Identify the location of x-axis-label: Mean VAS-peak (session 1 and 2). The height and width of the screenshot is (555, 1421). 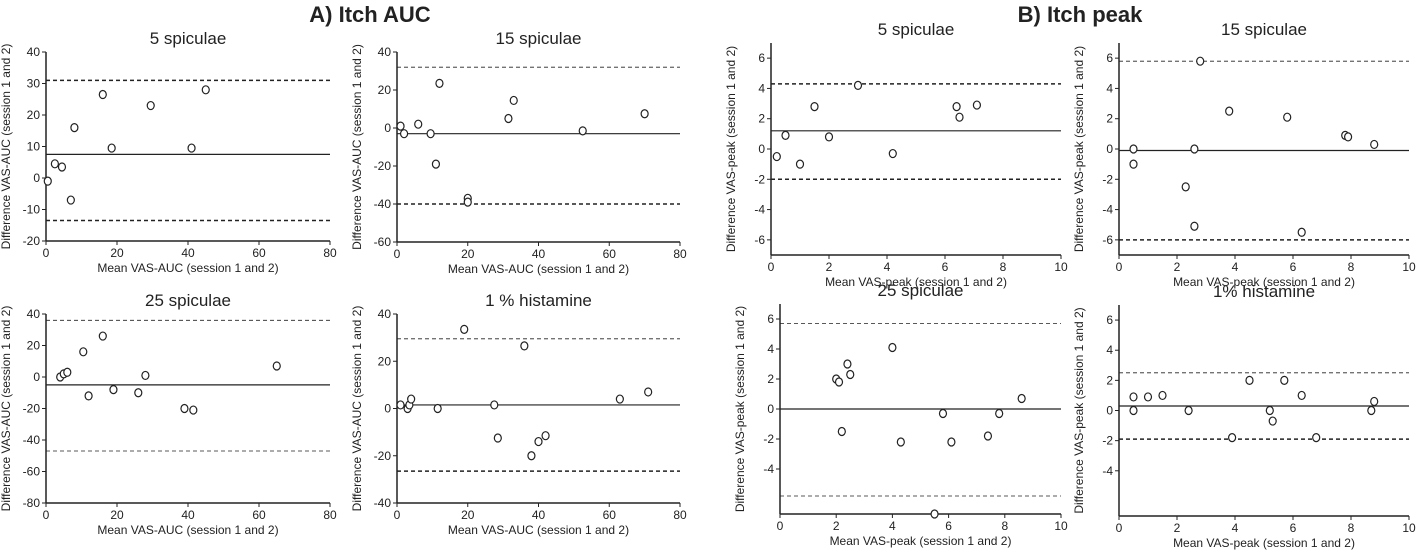
(916, 282).